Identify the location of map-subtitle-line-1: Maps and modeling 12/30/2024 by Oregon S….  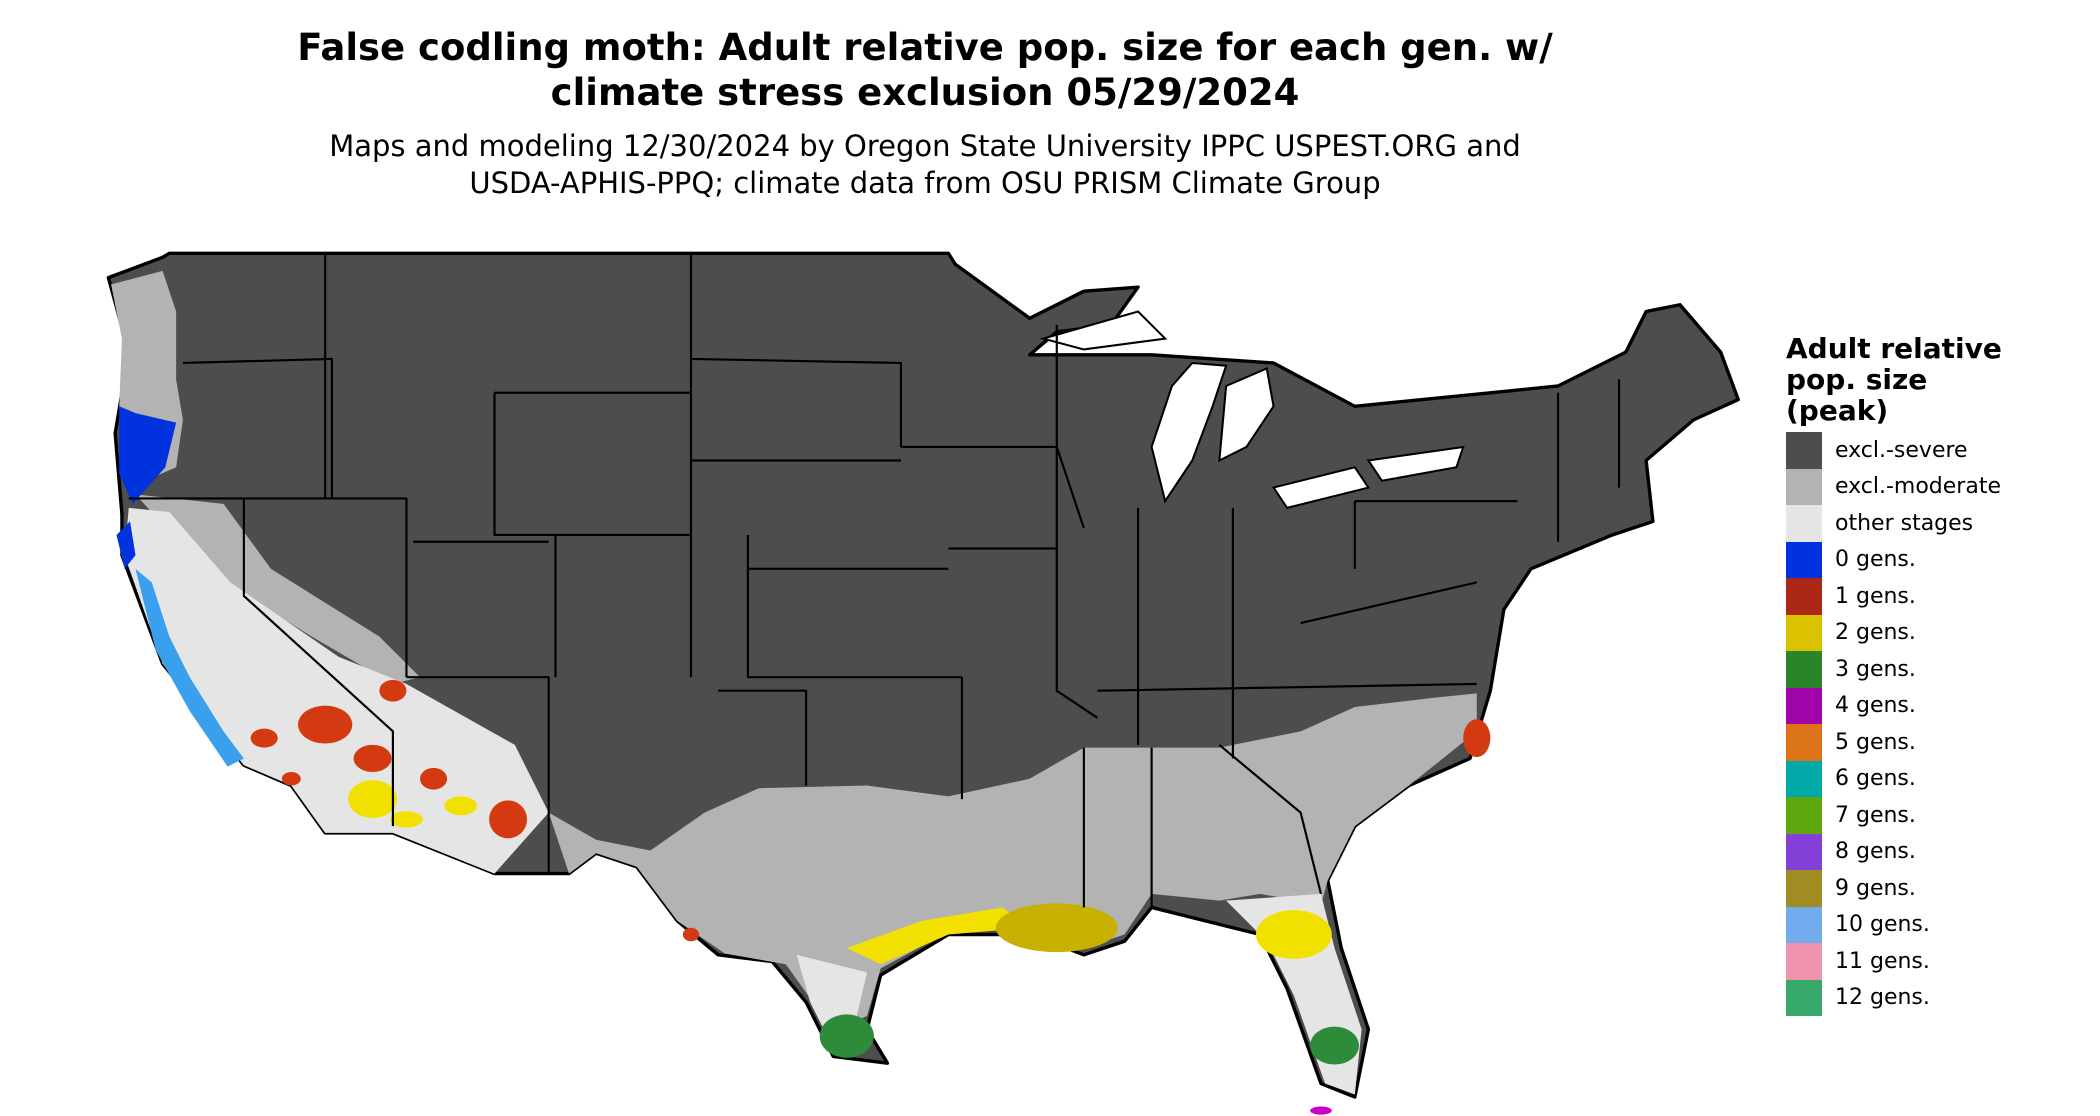
(925, 146).